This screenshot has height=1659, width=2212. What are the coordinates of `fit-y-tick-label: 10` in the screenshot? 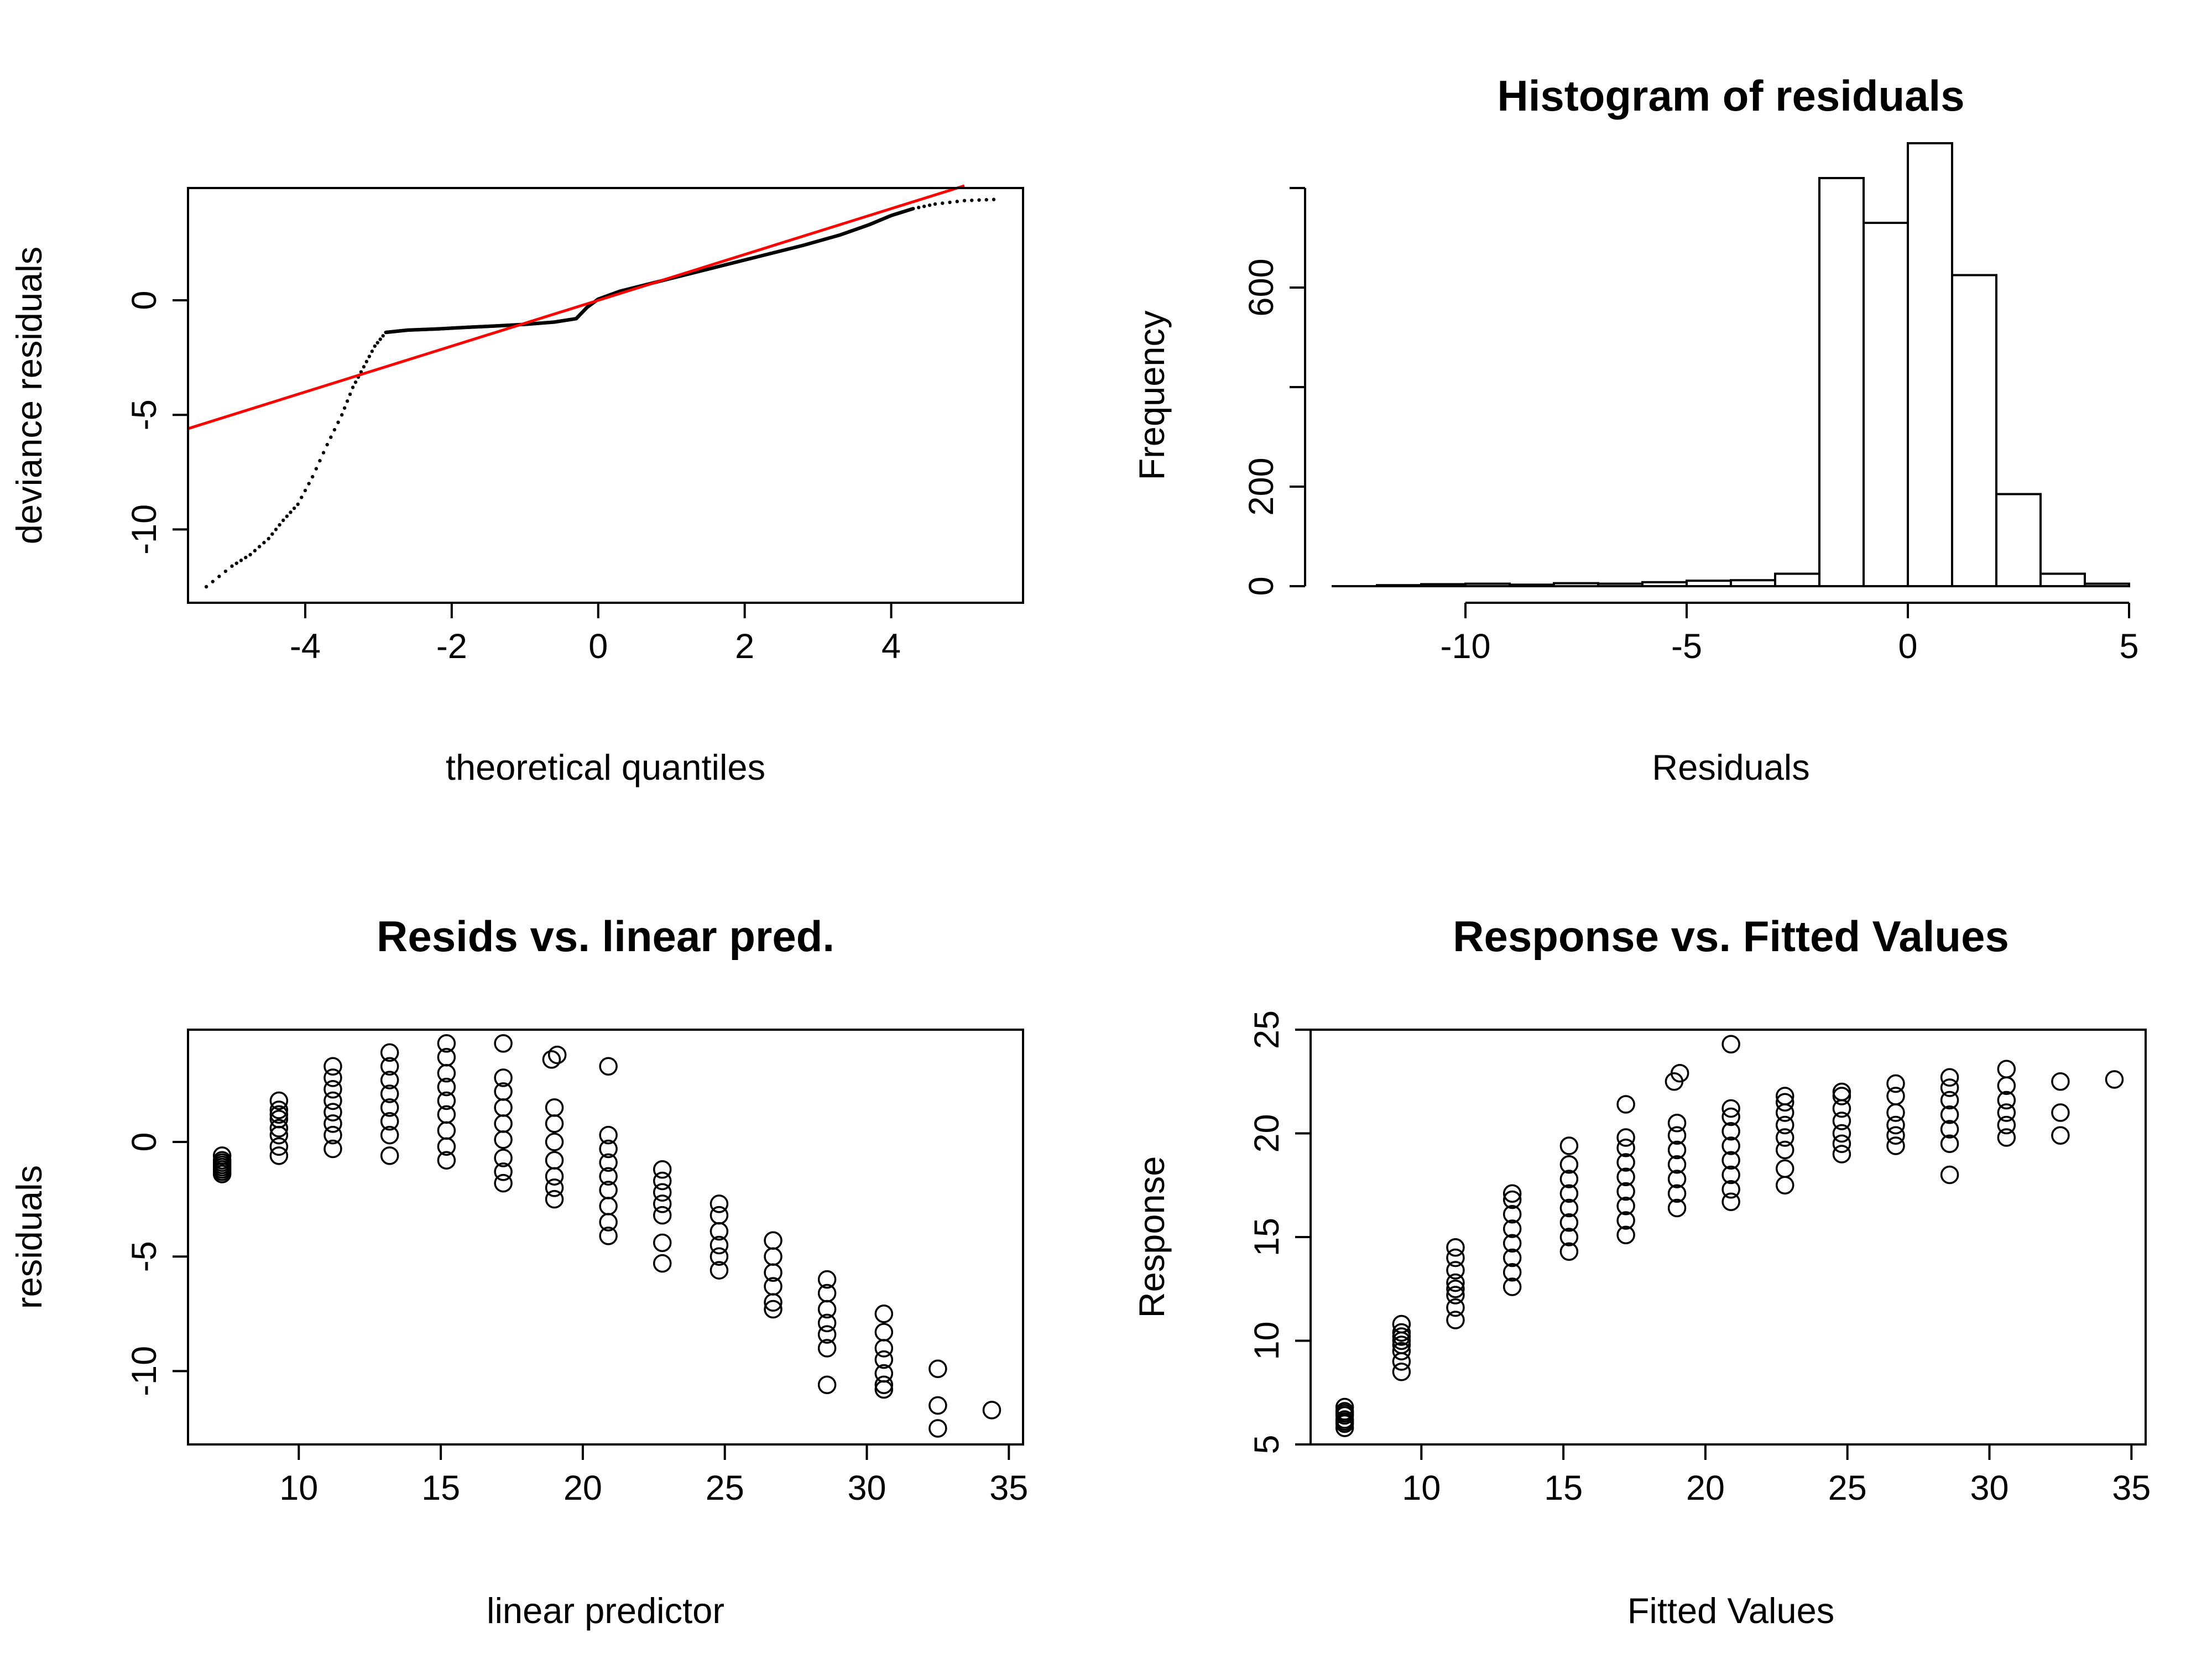 It's located at (1267, 1340).